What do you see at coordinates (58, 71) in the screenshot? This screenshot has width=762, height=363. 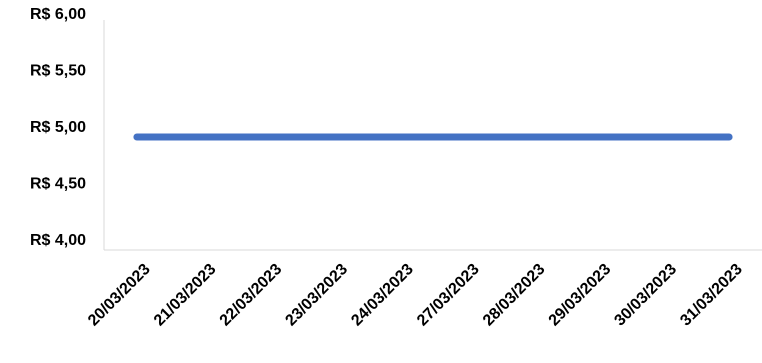 I see `y-tick-label: R$ 5,50` at bounding box center [58, 71].